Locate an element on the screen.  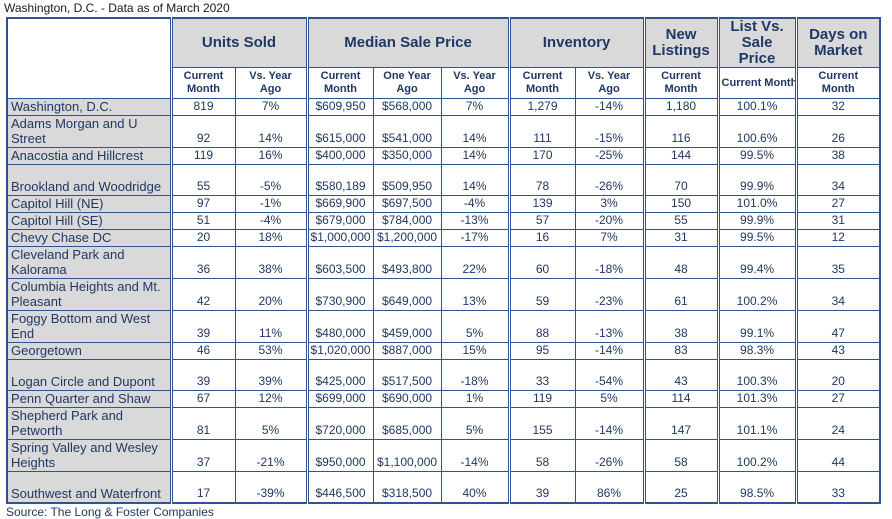
cell-inventory-current: 111 is located at coordinates (541, 131).